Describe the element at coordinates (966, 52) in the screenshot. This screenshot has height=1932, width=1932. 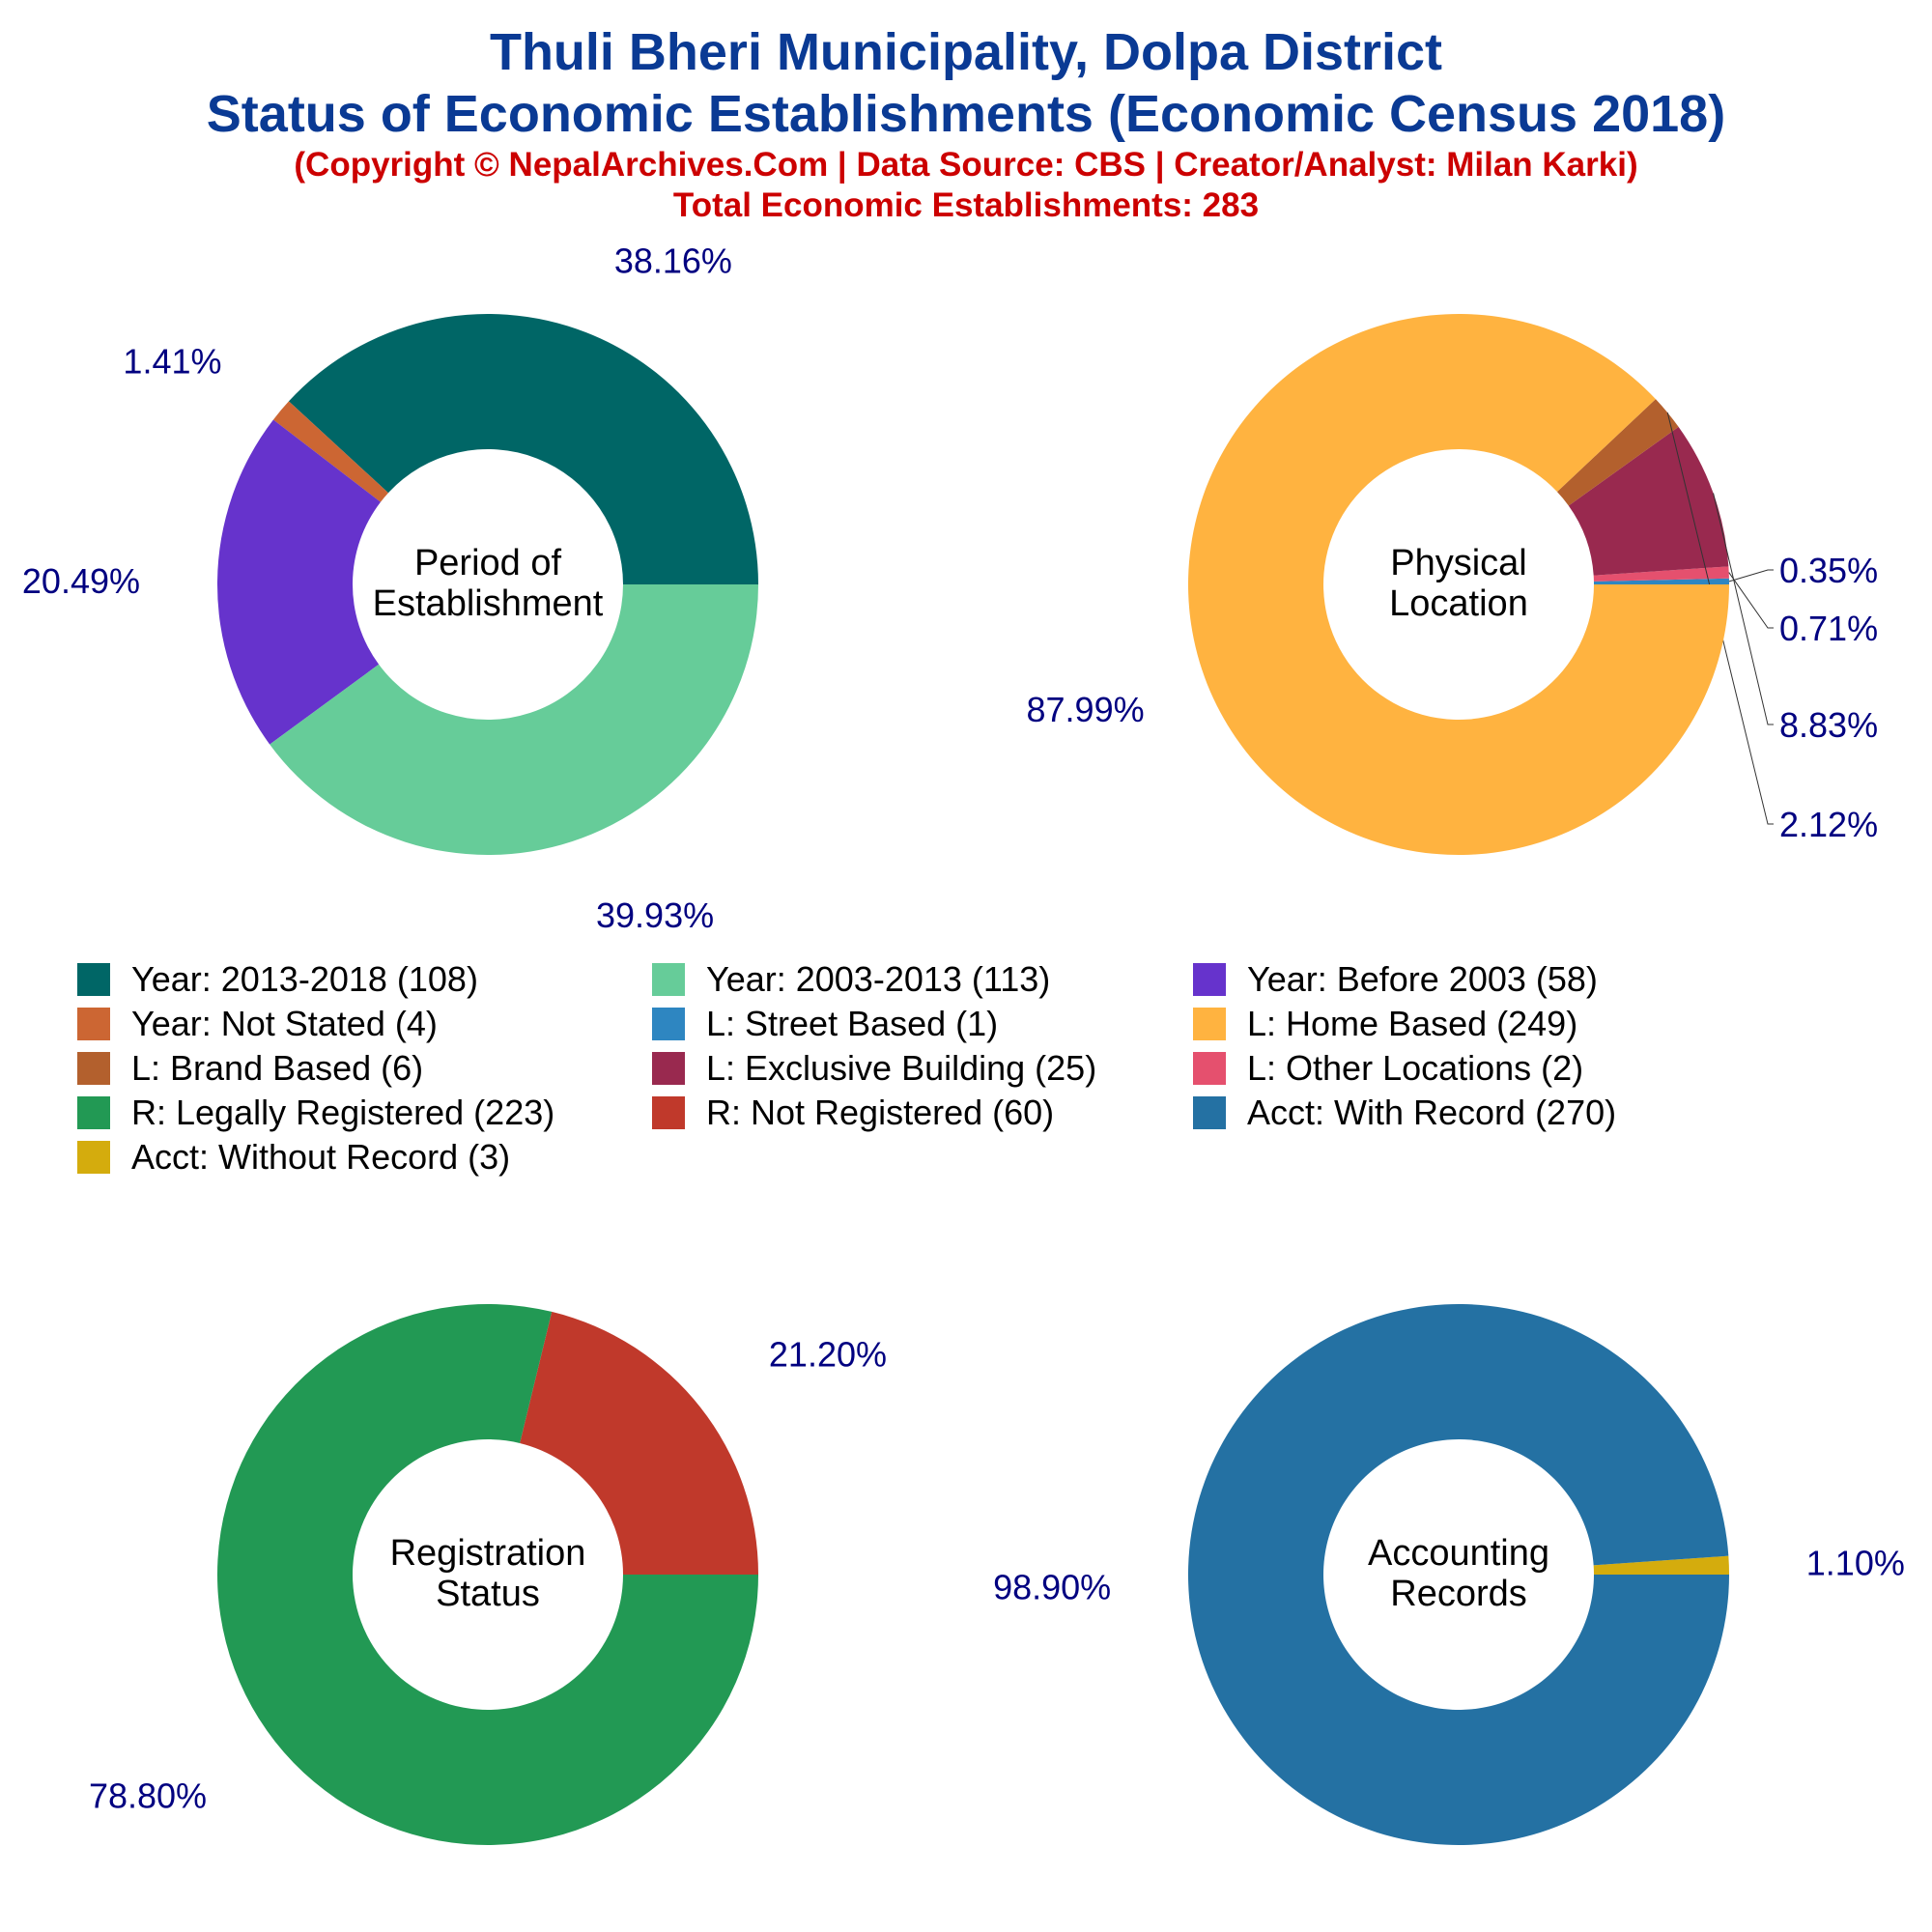
I see `chart-title-line-1: Thuli Bheri Municipality, Dolpa District` at that location.